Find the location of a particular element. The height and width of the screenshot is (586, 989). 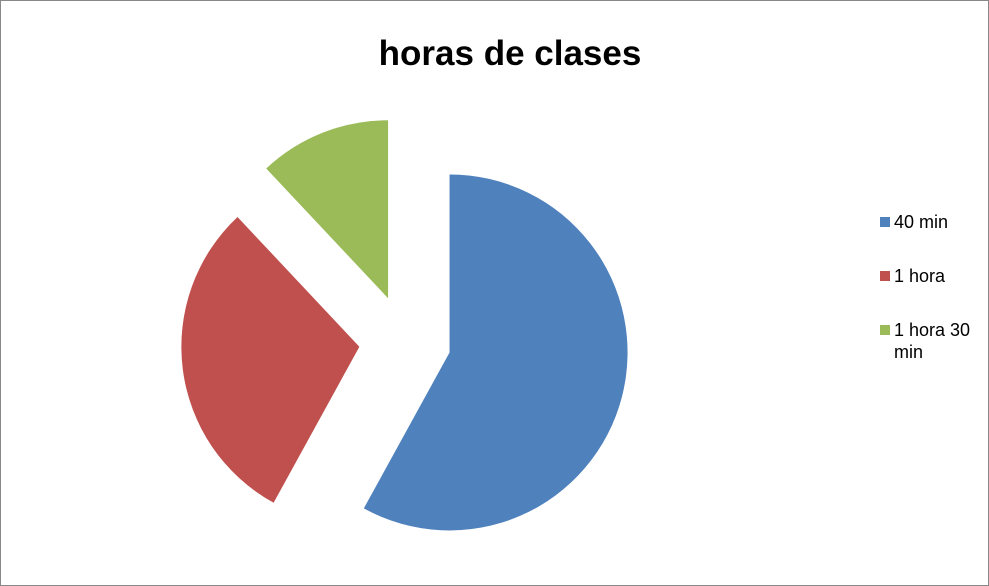

legend-entry: 1 hora 30 min is located at coordinates (927, 341).